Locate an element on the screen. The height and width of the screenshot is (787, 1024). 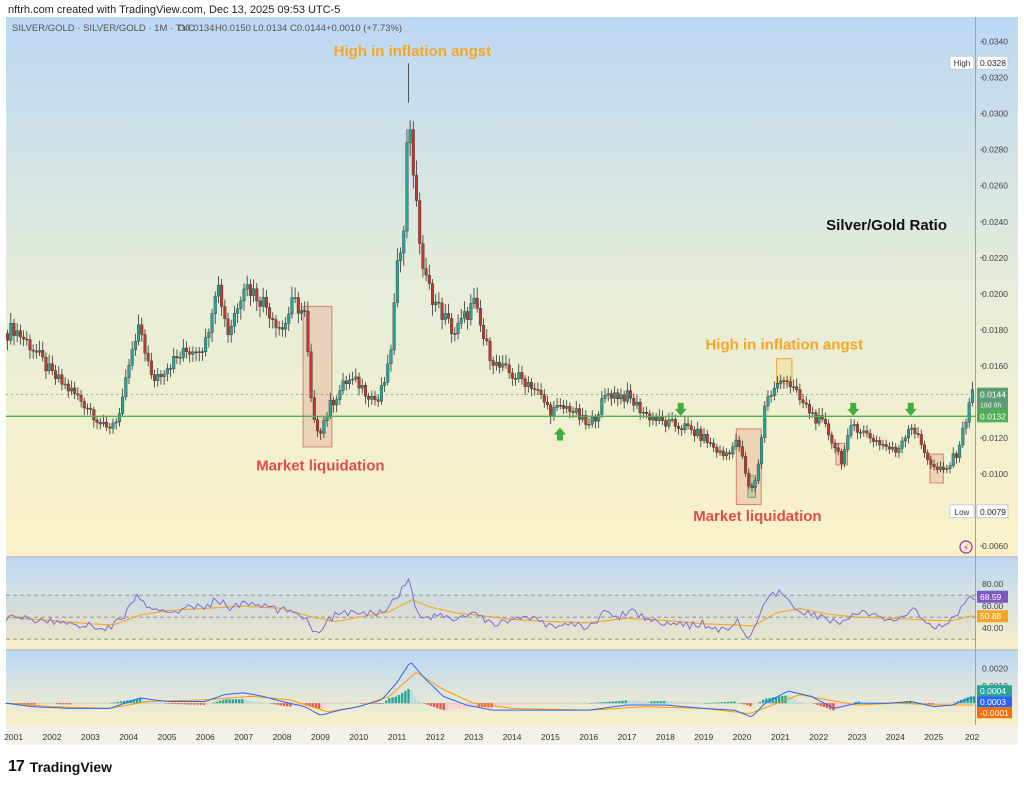
legend-high: H0.0150 is located at coordinates (233, 28).